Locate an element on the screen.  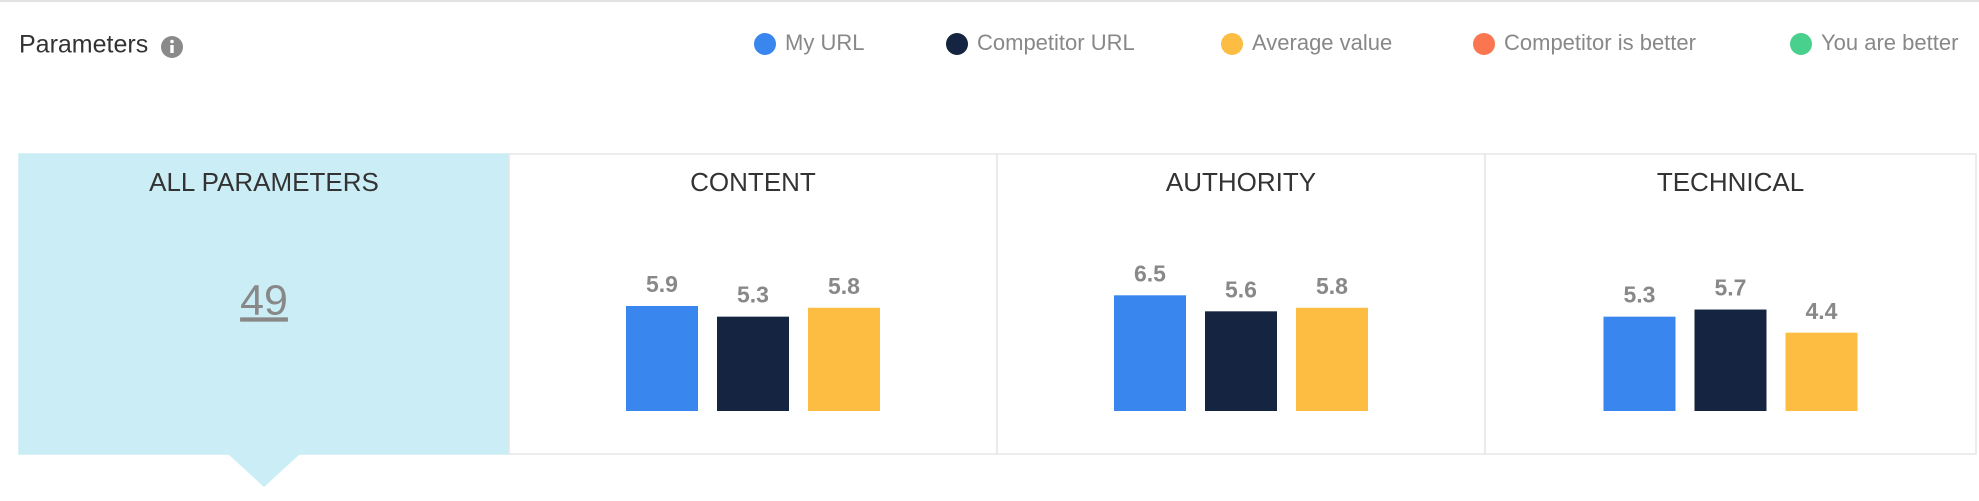
info-icon is located at coordinates (172, 47).